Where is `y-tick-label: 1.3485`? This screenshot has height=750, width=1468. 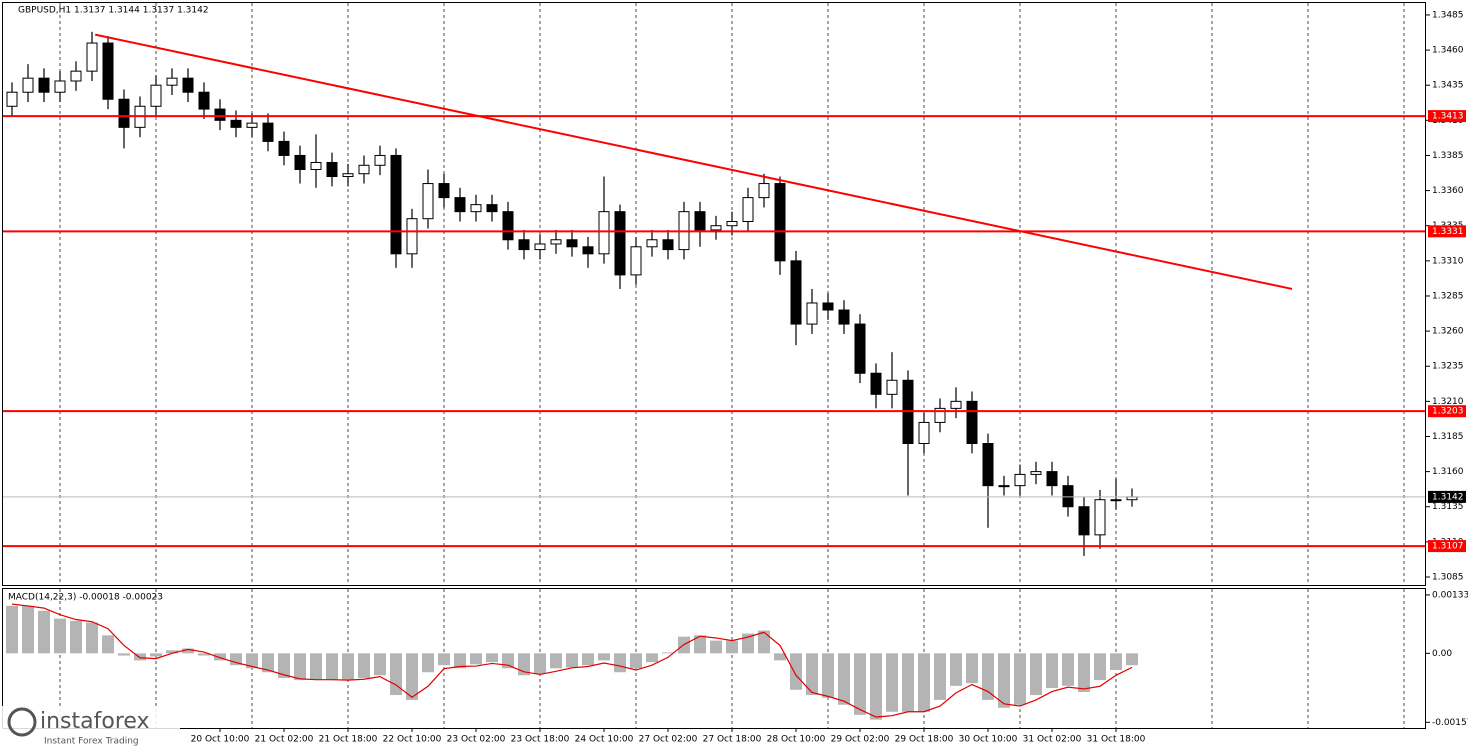
y-tick-label: 1.3485 is located at coordinates (1448, 15).